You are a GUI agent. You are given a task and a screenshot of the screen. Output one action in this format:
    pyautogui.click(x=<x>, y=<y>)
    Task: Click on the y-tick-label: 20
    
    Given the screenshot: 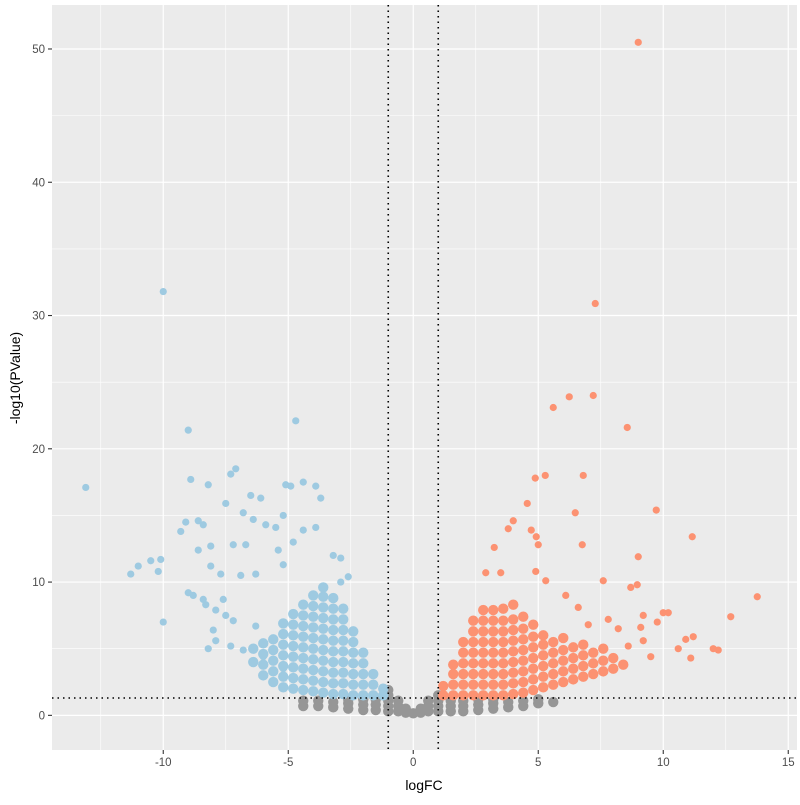 What is the action you would take?
    pyautogui.click(x=38, y=450)
    